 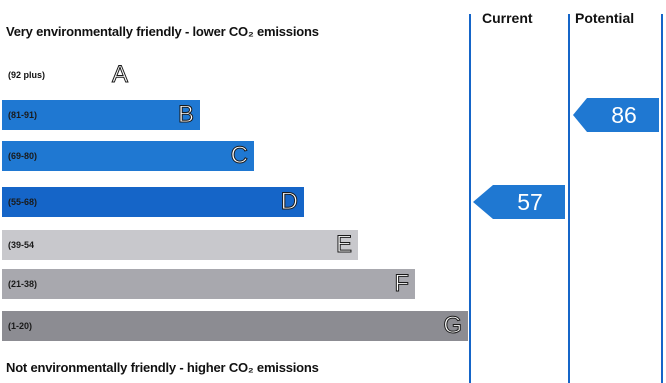 I want to click on band-b-range: (81-91), so click(x=23, y=115).